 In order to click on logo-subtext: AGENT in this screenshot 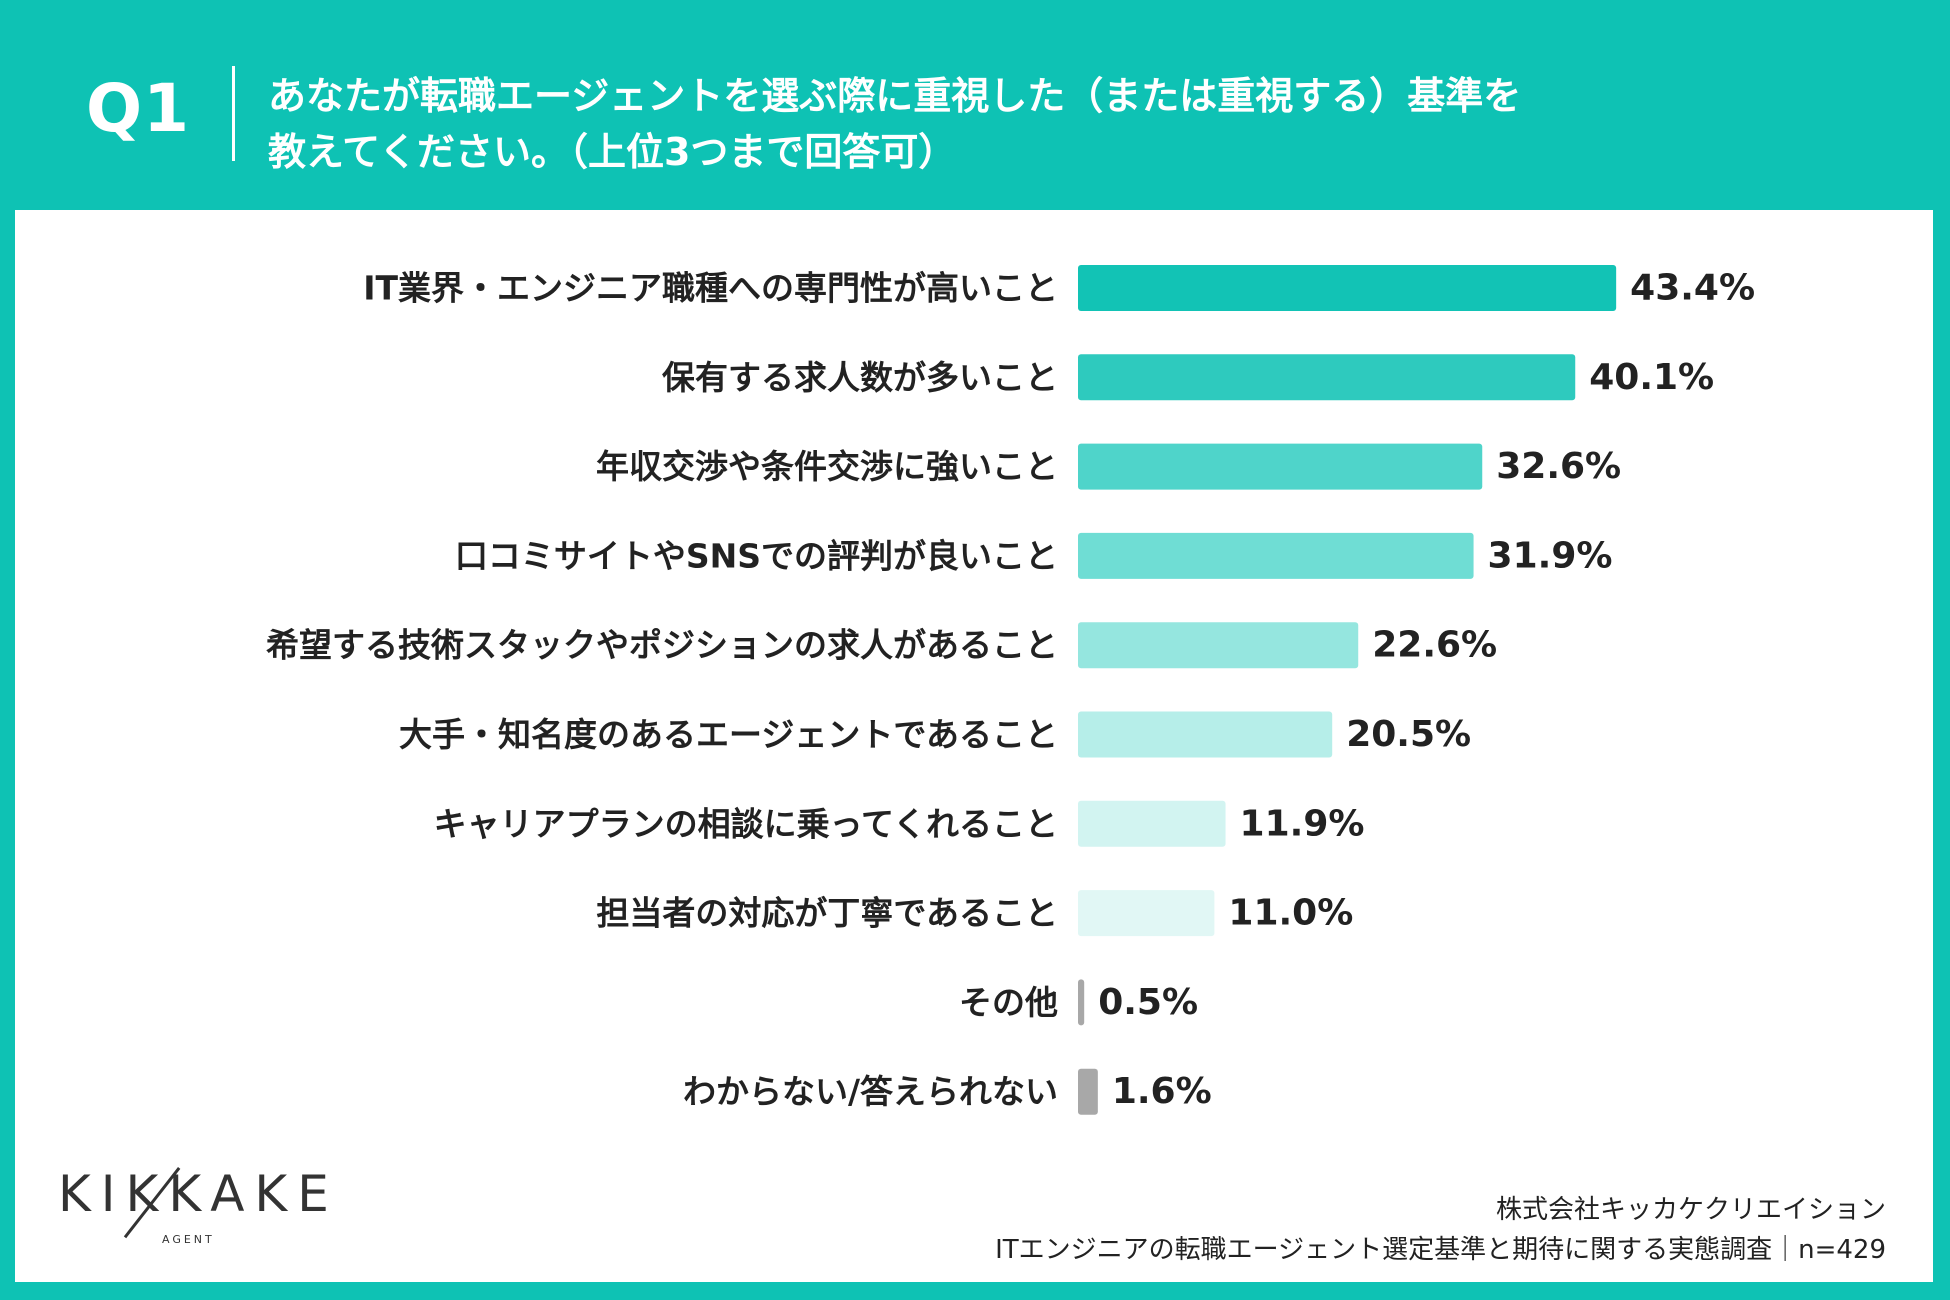, I will do `click(188, 1239)`.